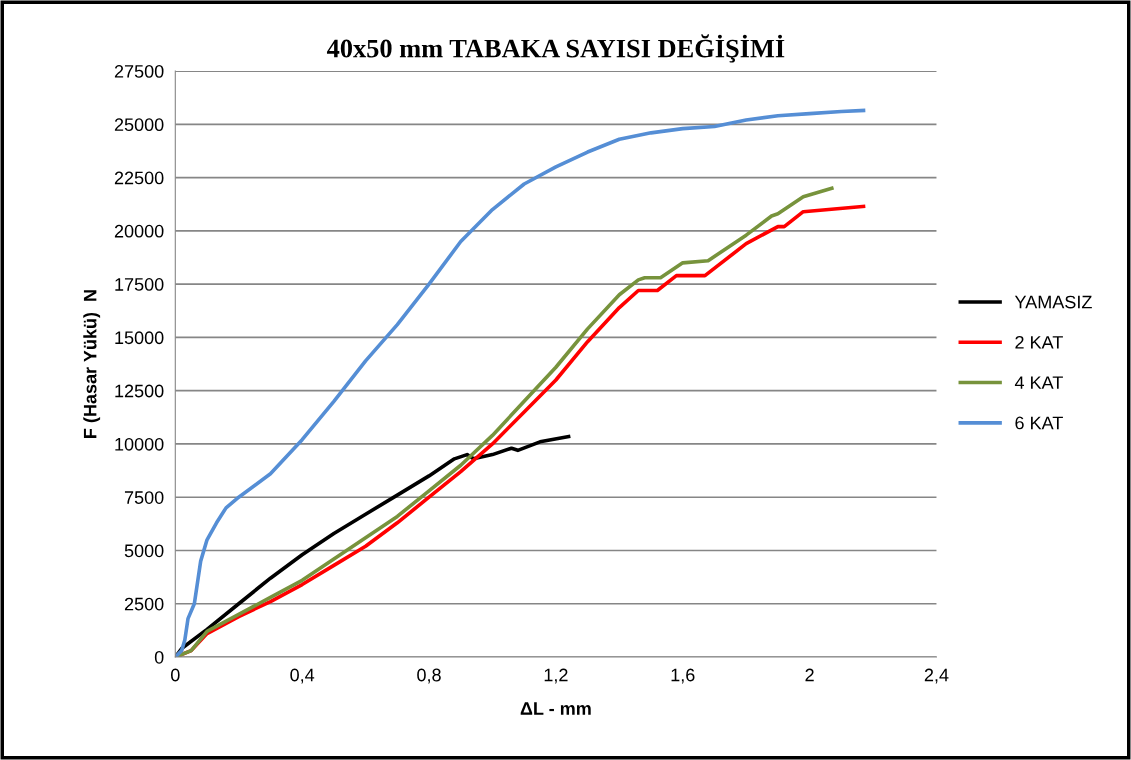 The height and width of the screenshot is (760, 1131). Describe the element at coordinates (139, 231) in the screenshot. I see `y-tick-label: 20000` at that location.